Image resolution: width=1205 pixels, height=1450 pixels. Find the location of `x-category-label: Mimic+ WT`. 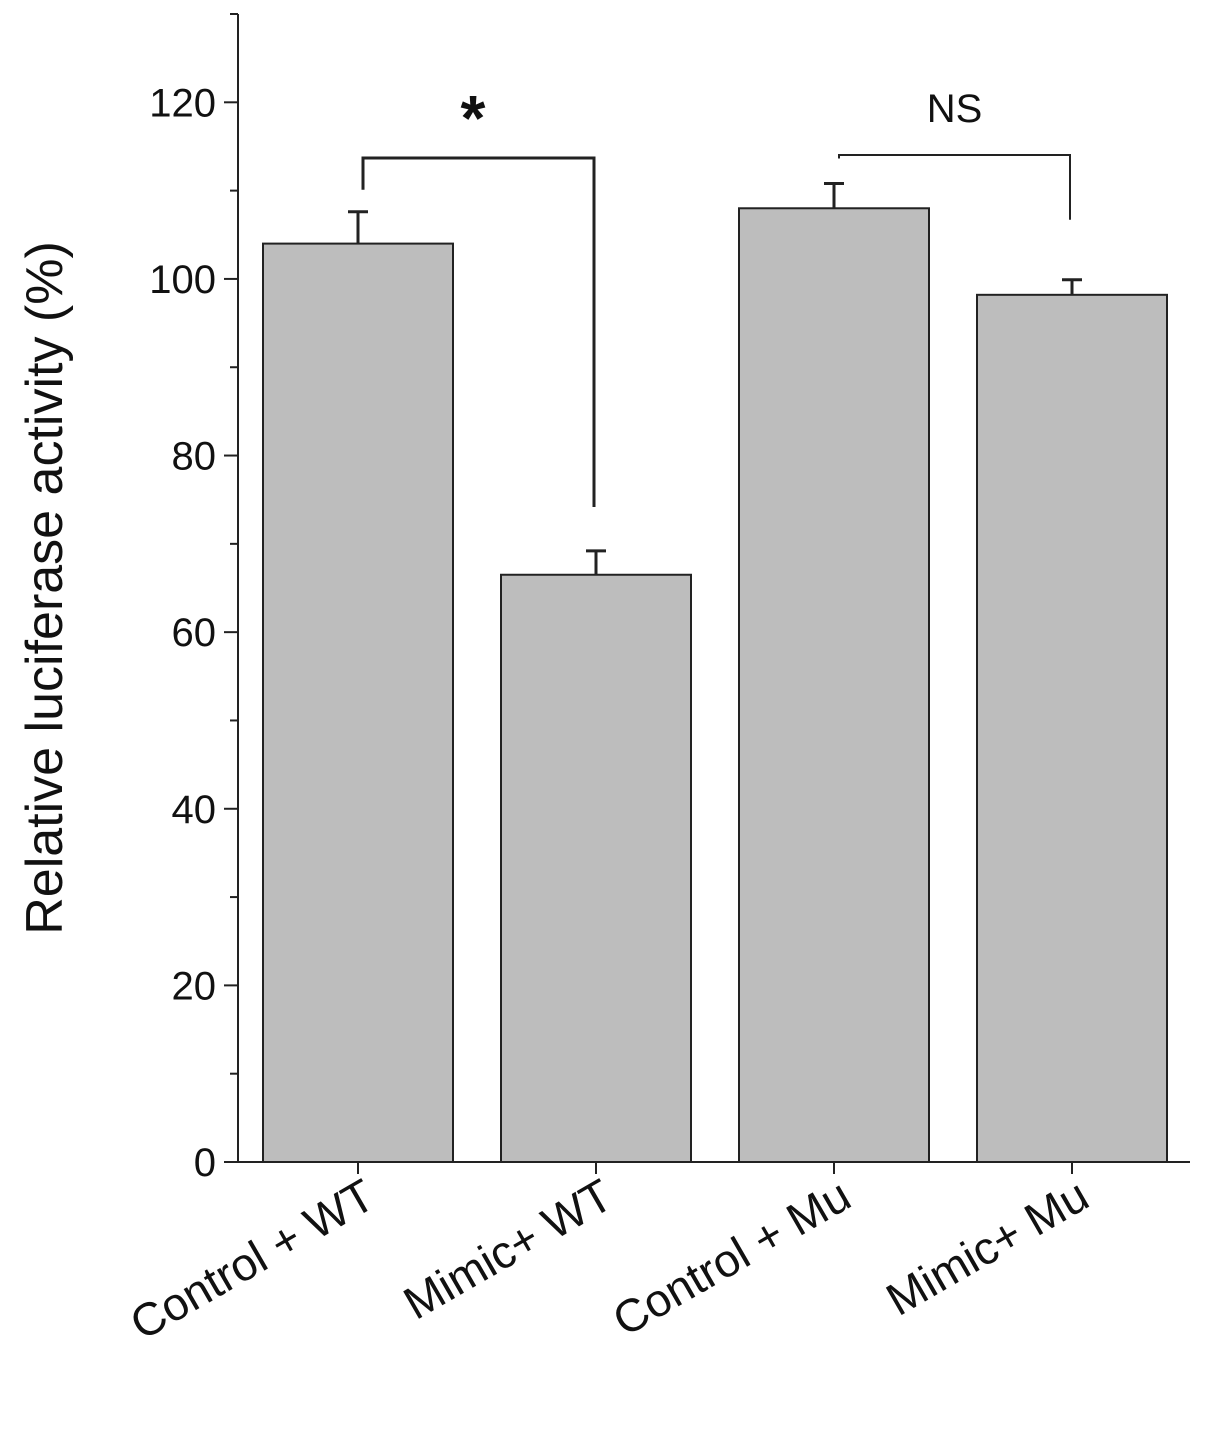

x-category-label: Mimic+ WT is located at coordinates (508, 1249).